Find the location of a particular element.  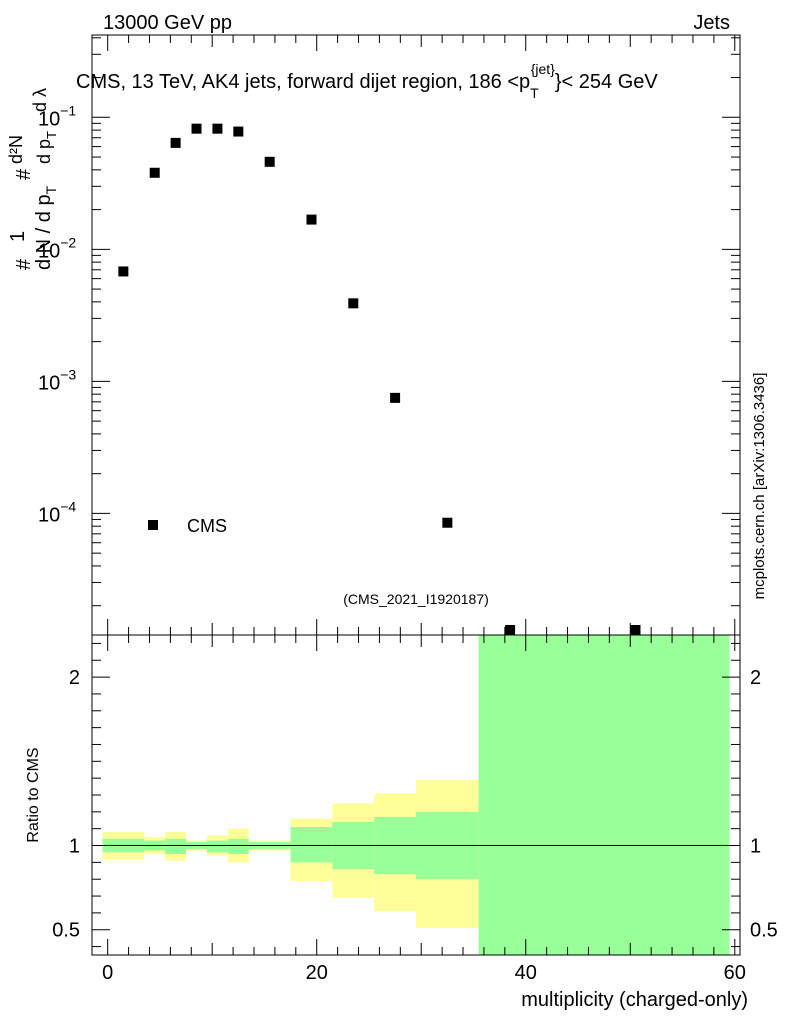

y-label-numerator: d²N is located at coordinates (16, 149).